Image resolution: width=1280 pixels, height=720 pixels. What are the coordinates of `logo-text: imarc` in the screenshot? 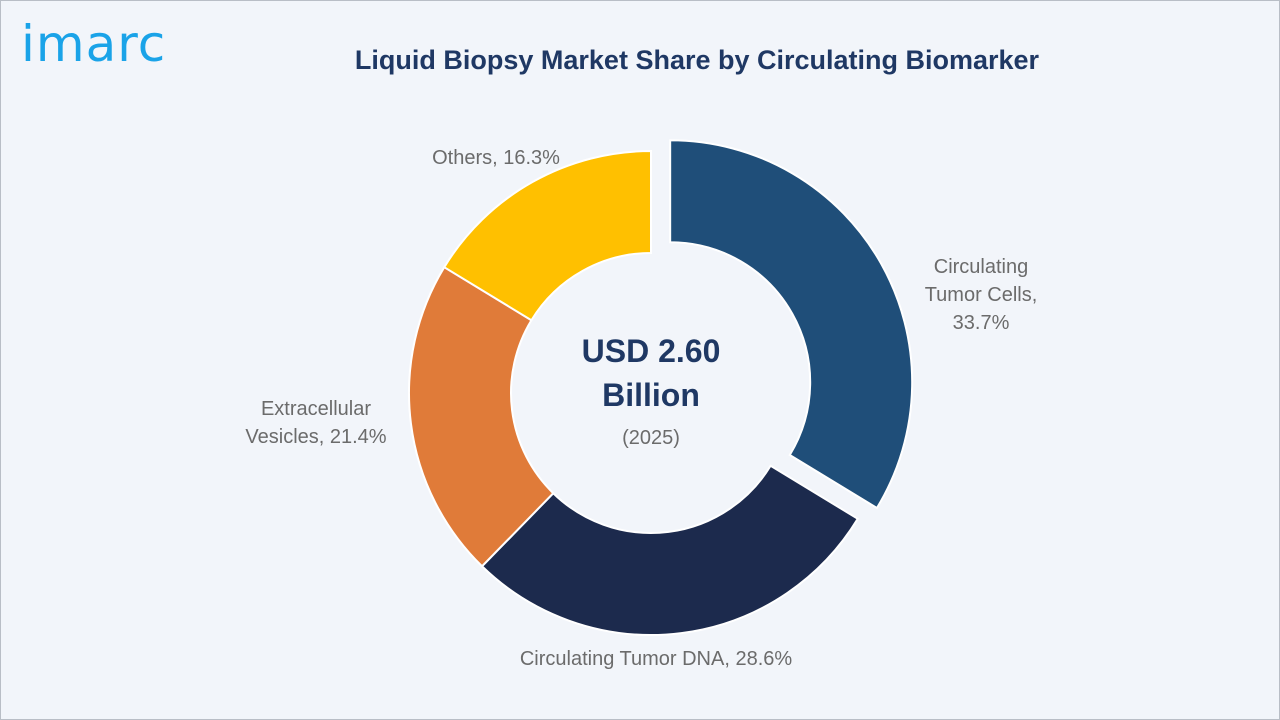 It's located at (94, 44).